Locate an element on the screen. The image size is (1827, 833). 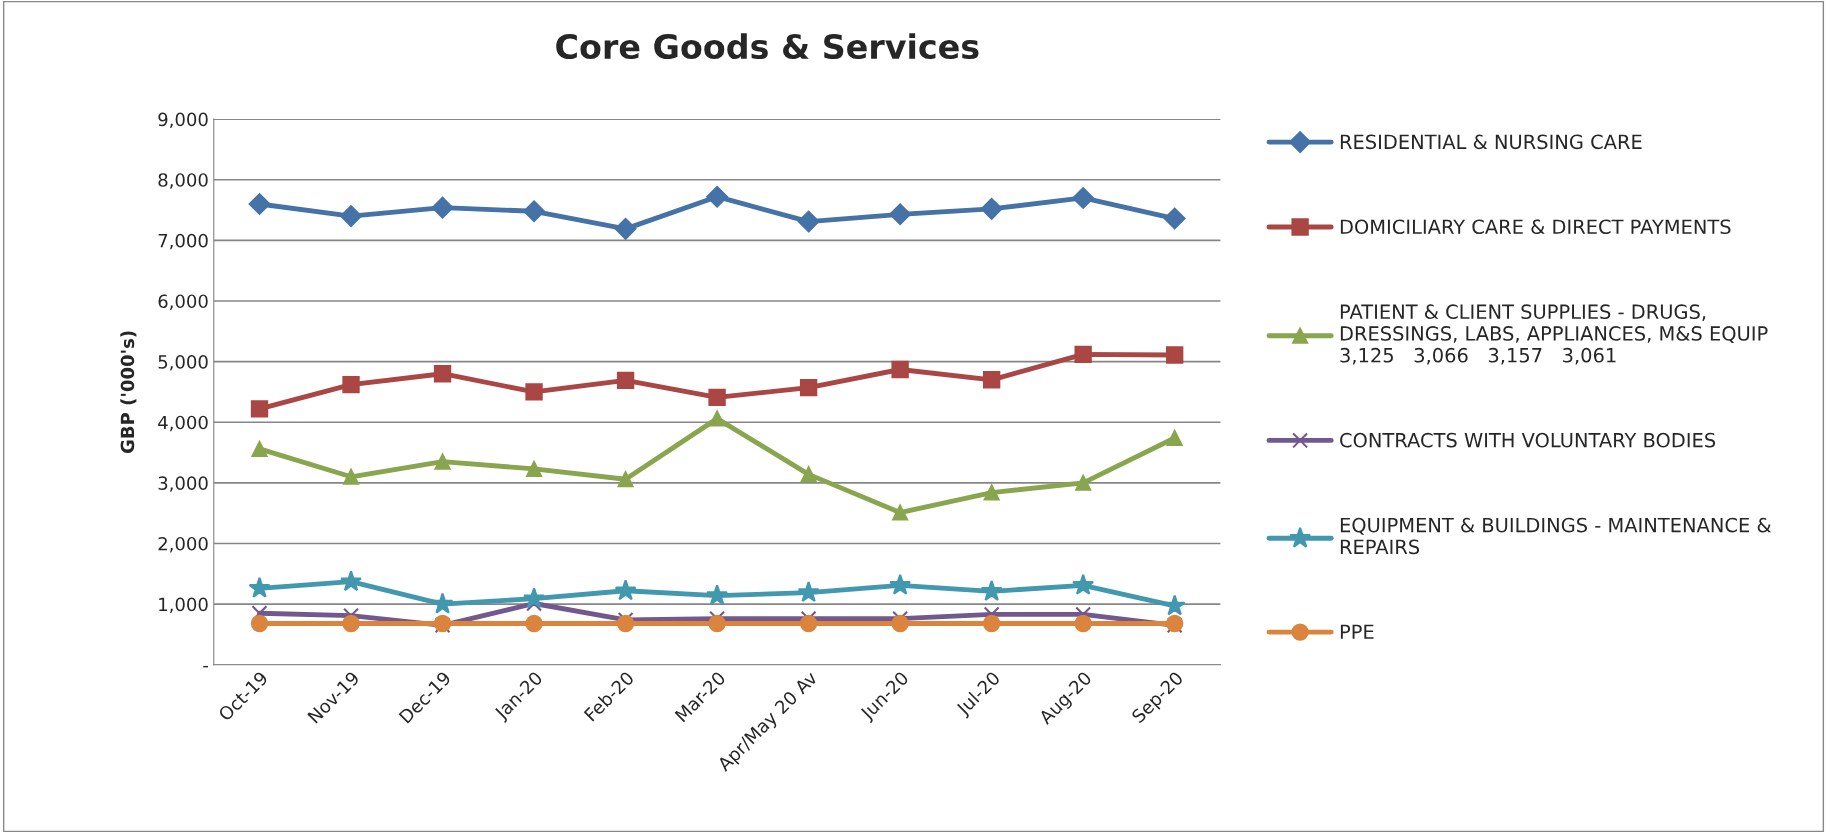
legend-label: DOMICILIARY CARE & DIRECT PAYMENTS is located at coordinates (1535, 227).